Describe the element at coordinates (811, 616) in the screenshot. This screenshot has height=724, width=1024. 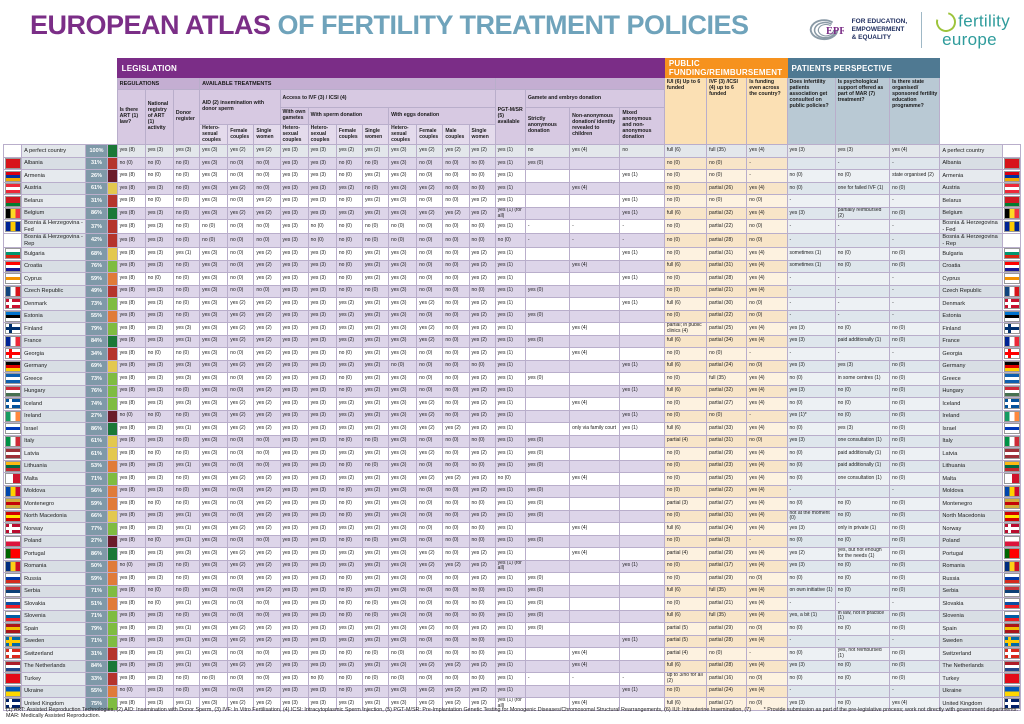
I see `cell-patients-consulted: yes, a bit (1)` at that location.